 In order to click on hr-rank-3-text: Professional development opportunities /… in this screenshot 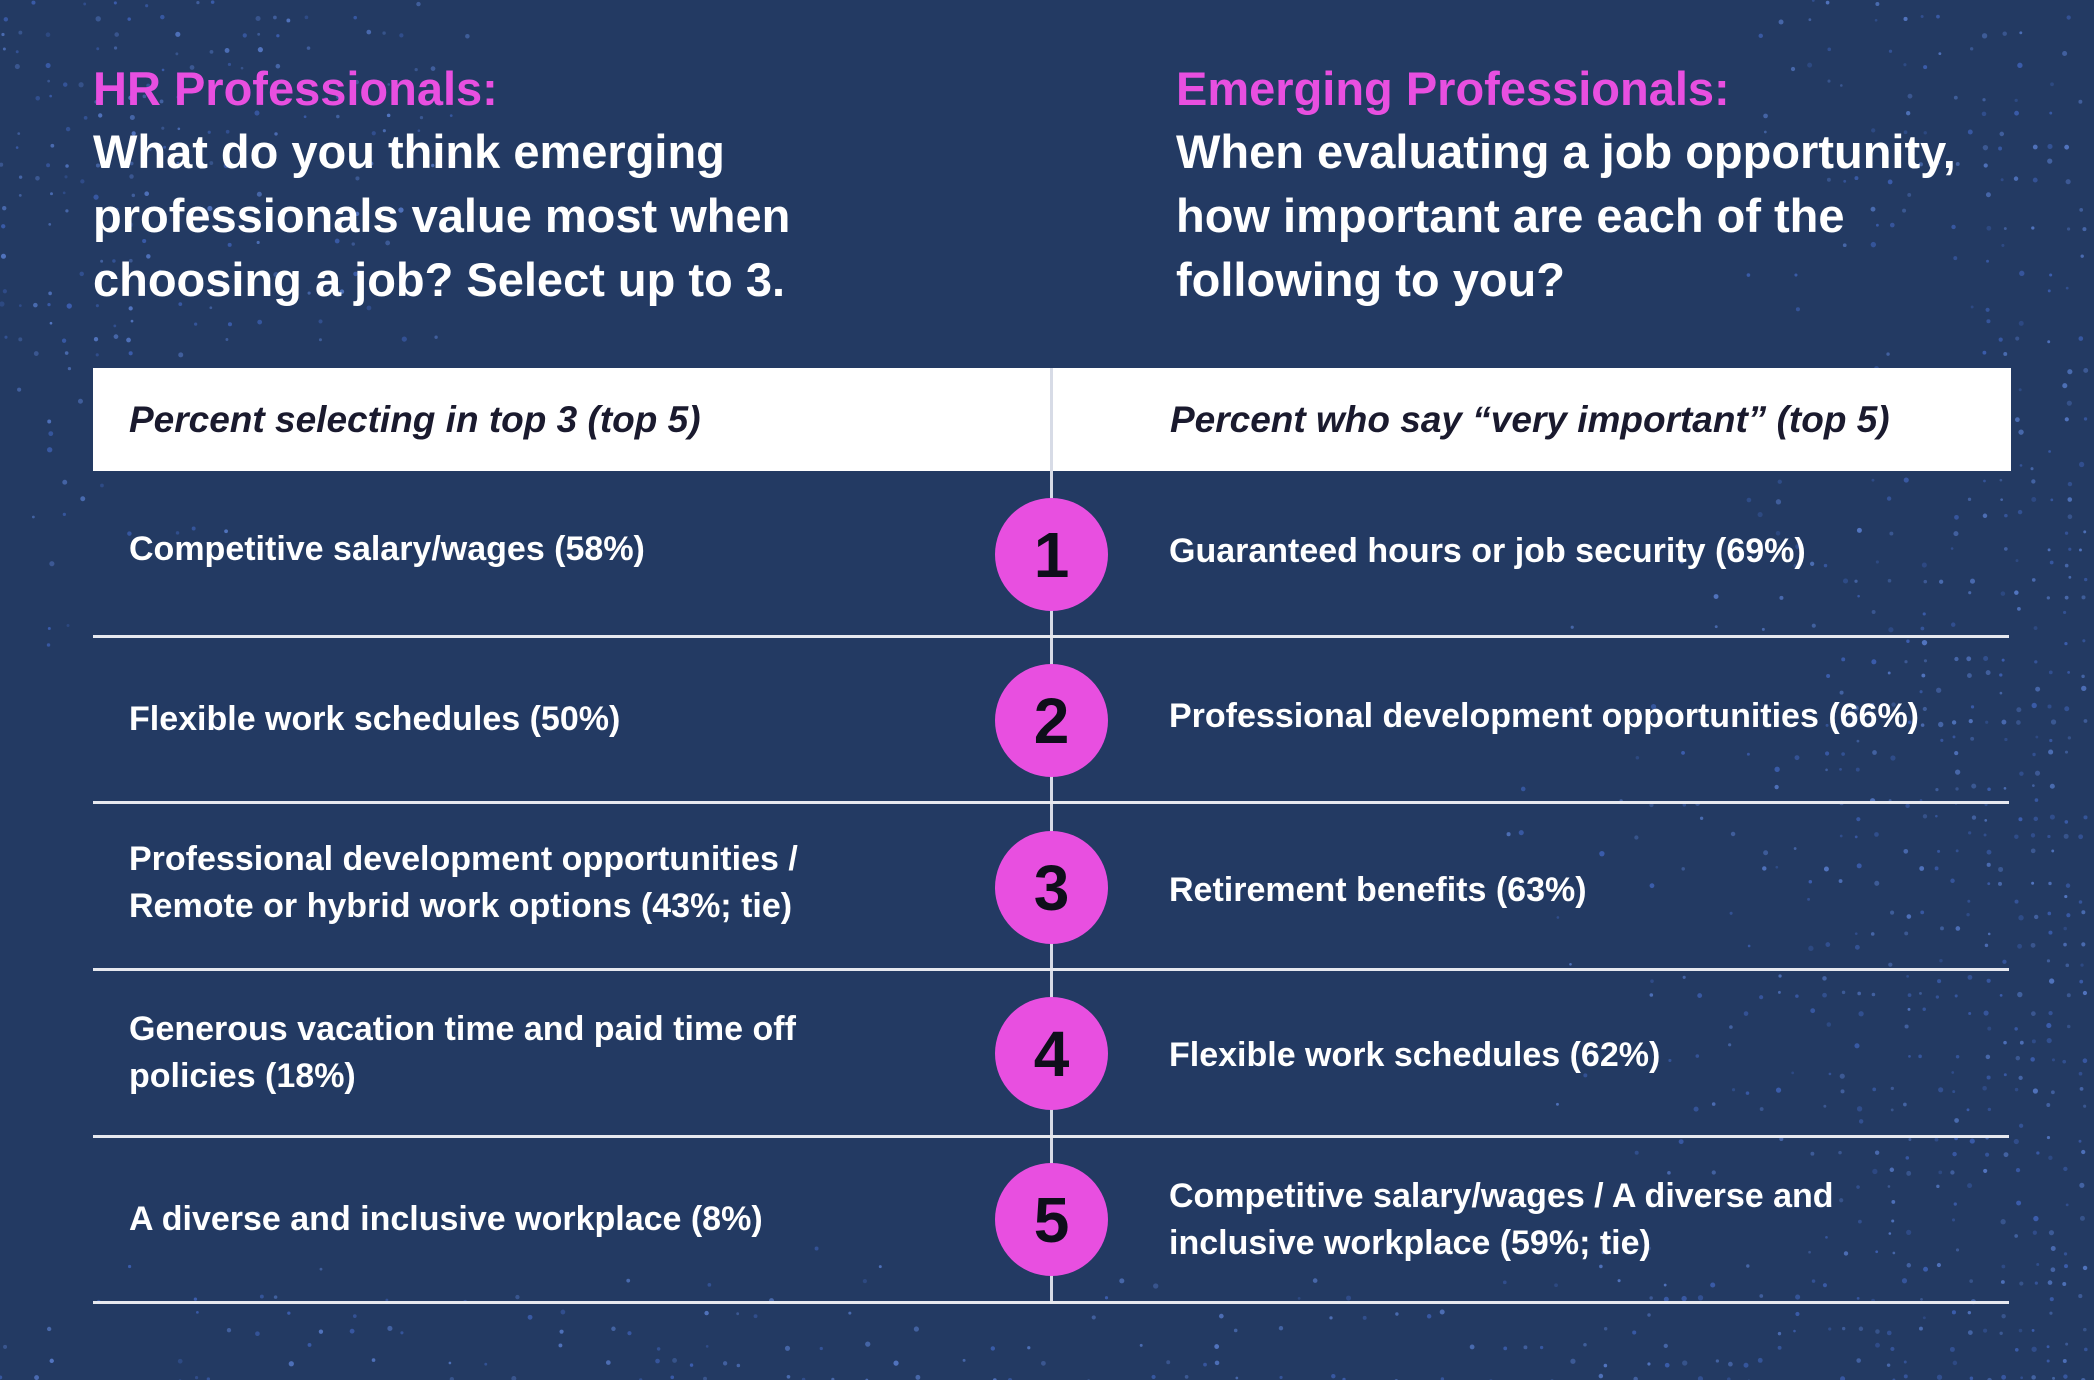, I will do `click(463, 882)`.